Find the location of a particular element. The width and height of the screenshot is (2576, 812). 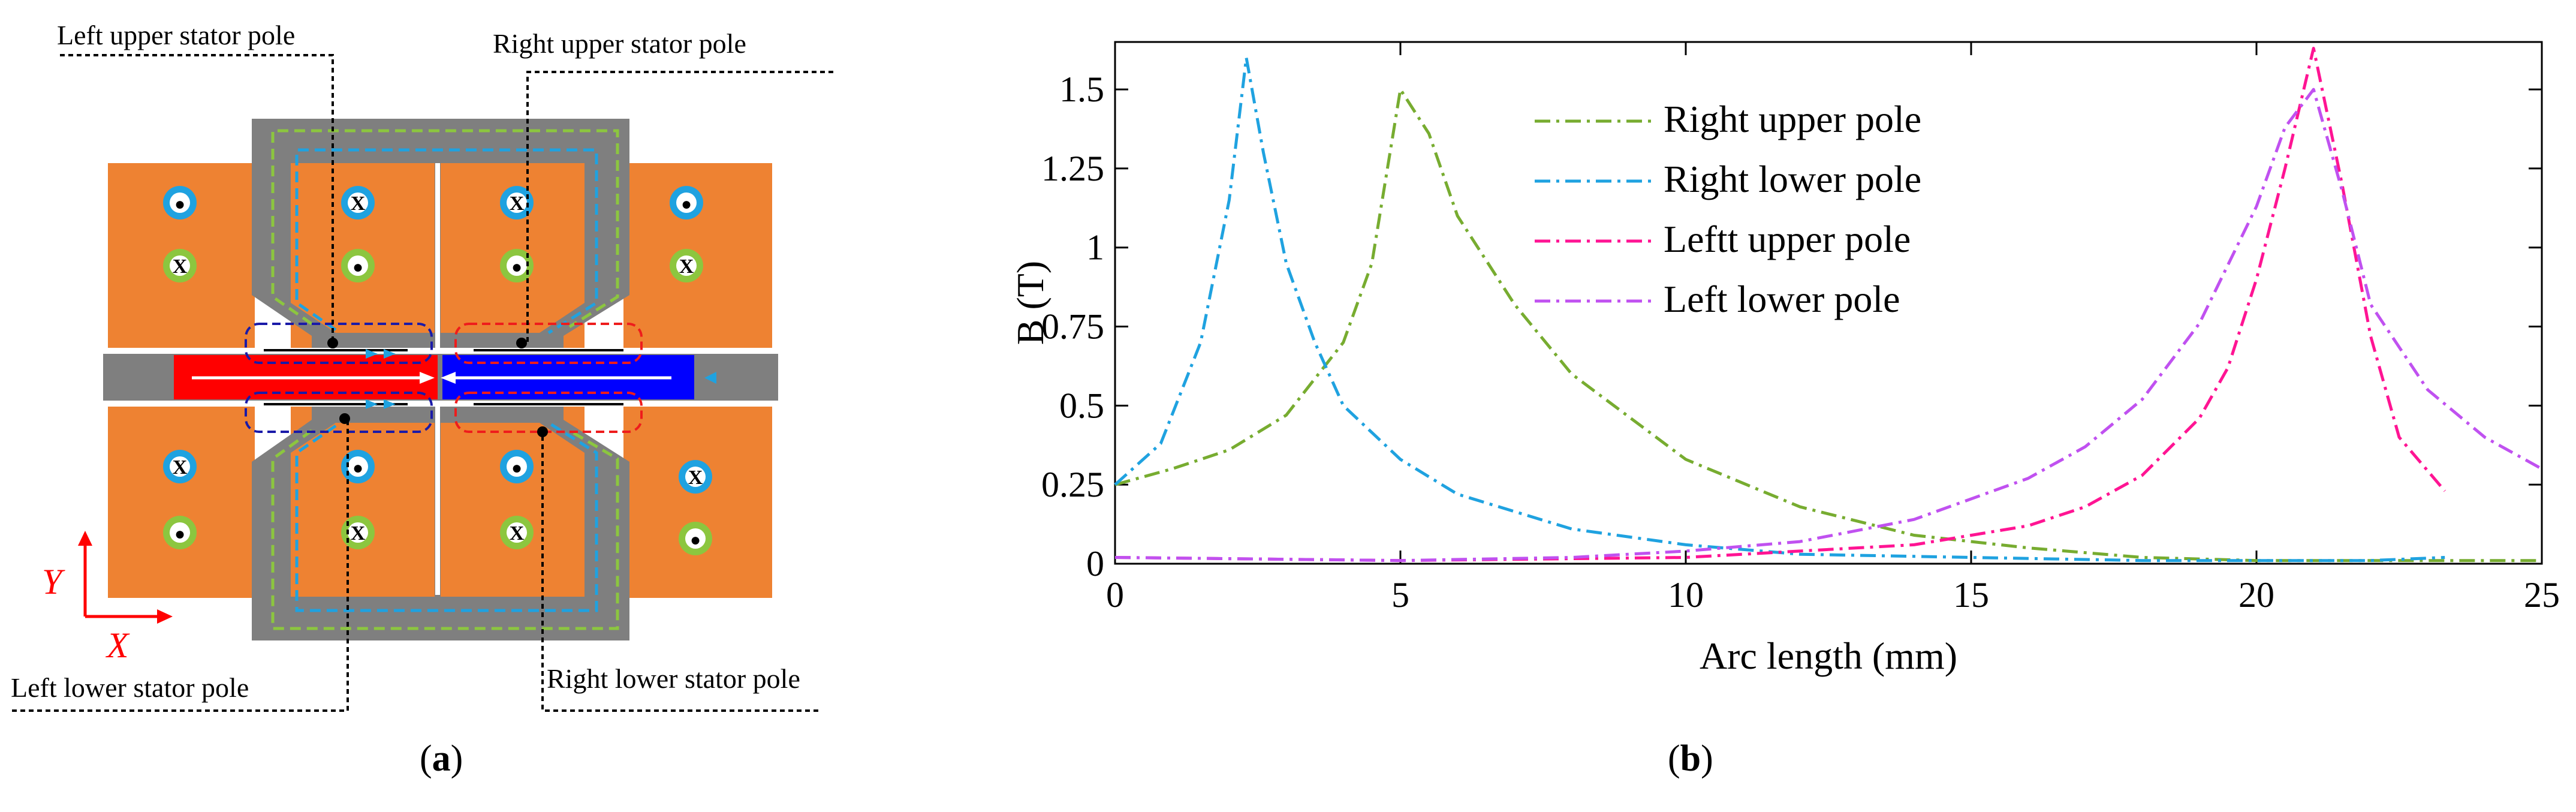

y-tick-label: 0.5 is located at coordinates (1082, 405).